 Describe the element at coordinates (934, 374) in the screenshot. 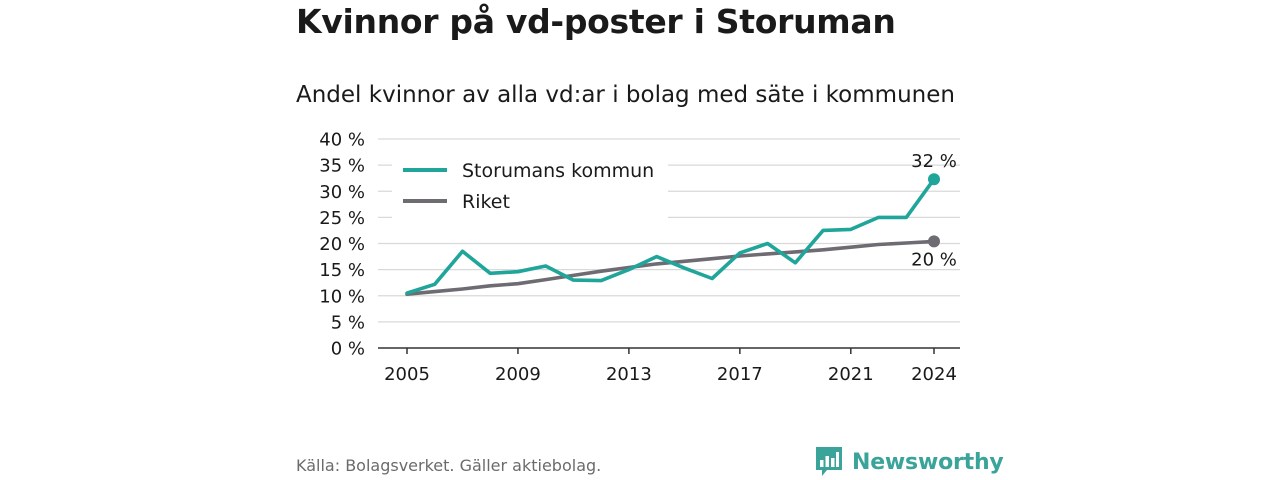

I see `x-tick-label: 2024` at that location.